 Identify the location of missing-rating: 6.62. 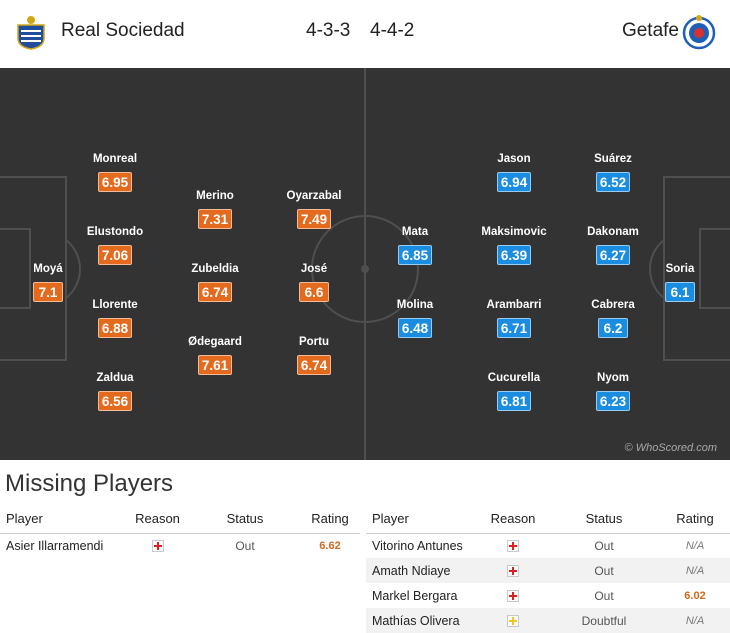
(330, 545).